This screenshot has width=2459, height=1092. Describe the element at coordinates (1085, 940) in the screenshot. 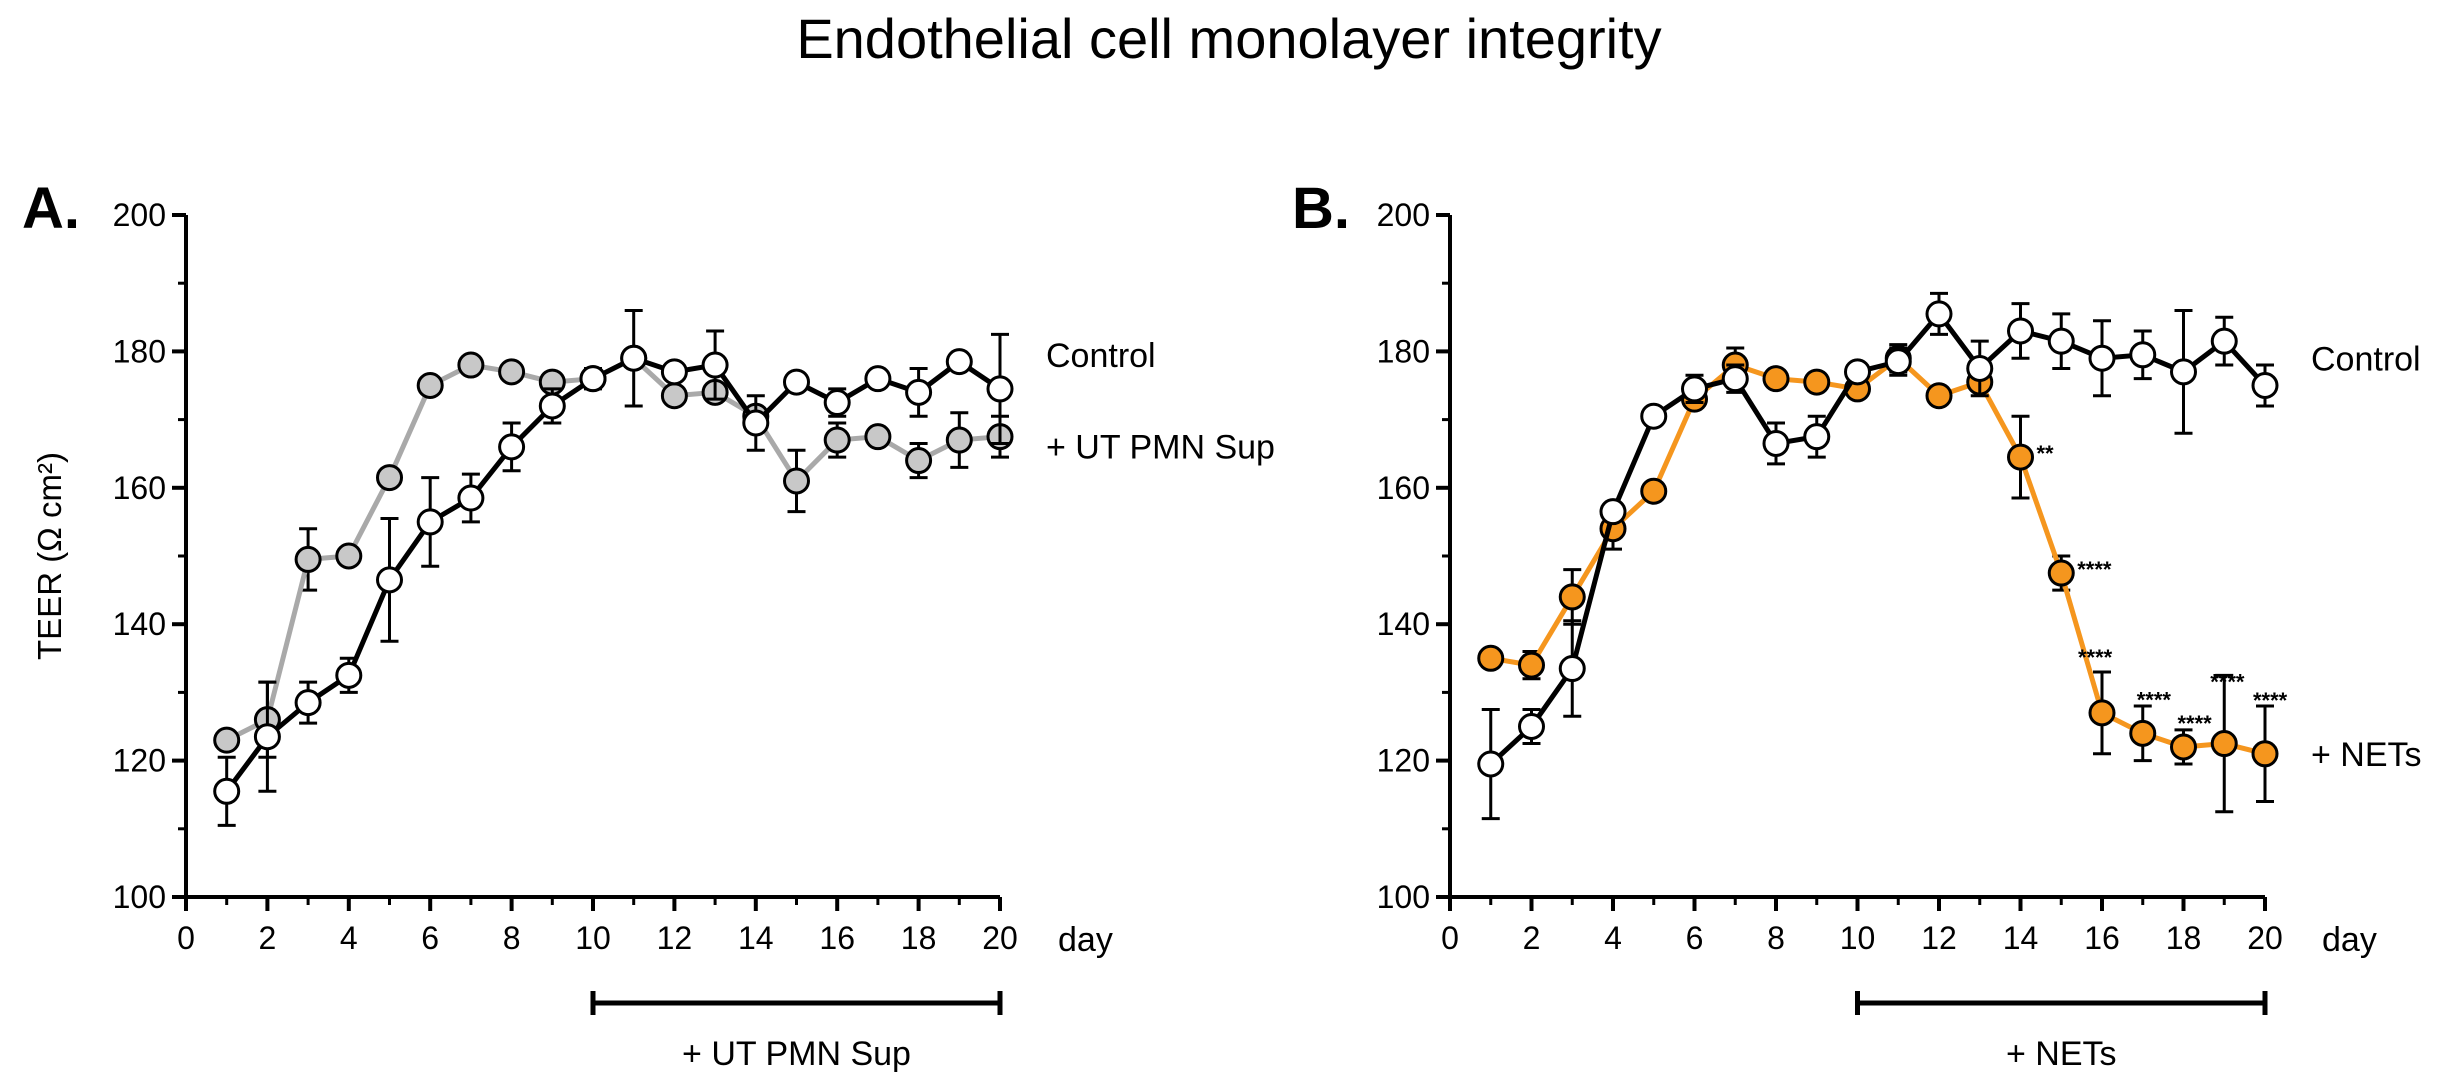

I see `x-unit-label: day` at that location.